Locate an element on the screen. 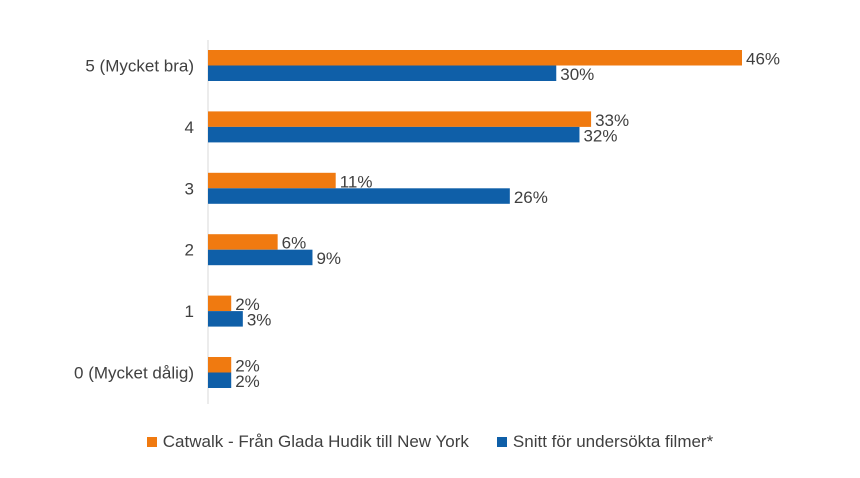 This screenshot has width=860, height=478. data-label-series-2: 2% is located at coordinates (247, 381).